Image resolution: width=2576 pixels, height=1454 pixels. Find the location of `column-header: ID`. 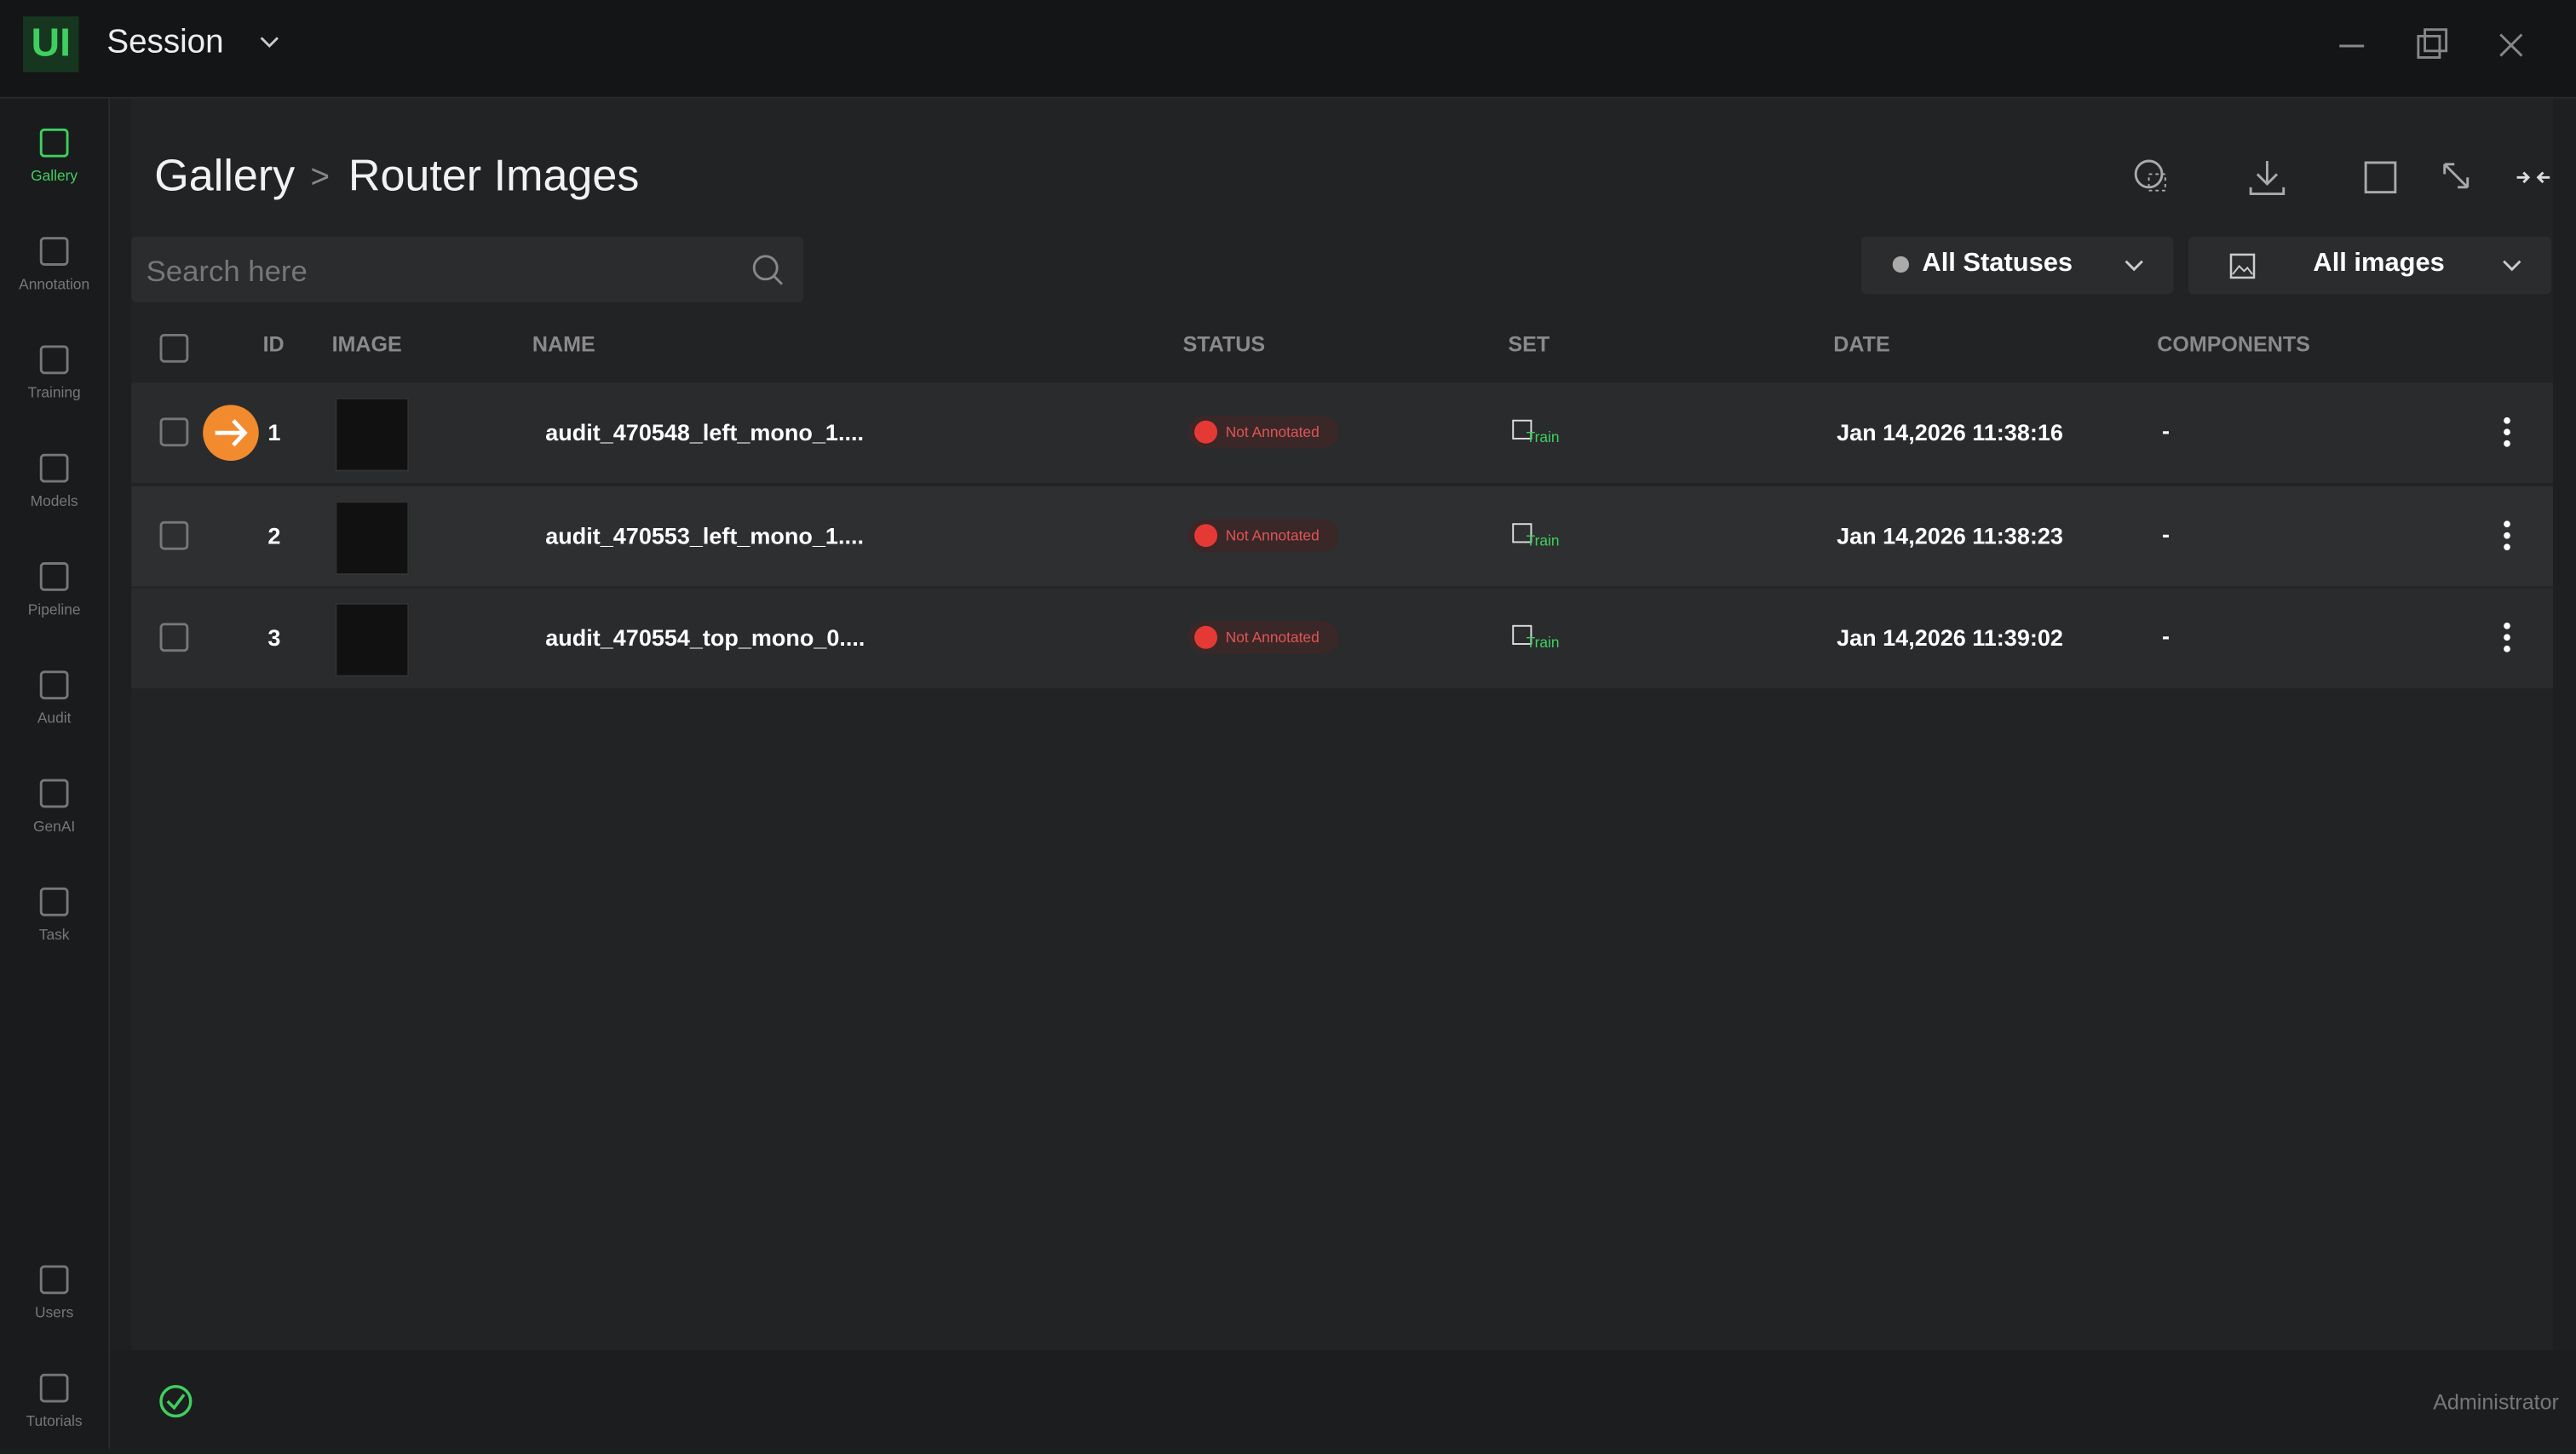

column-header: ID is located at coordinates (273, 344).